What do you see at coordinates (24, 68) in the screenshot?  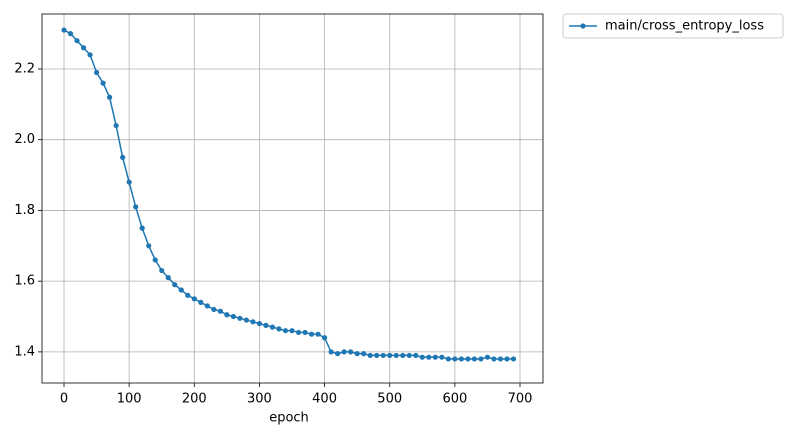 I see `y-tick-label: 2.2` at bounding box center [24, 68].